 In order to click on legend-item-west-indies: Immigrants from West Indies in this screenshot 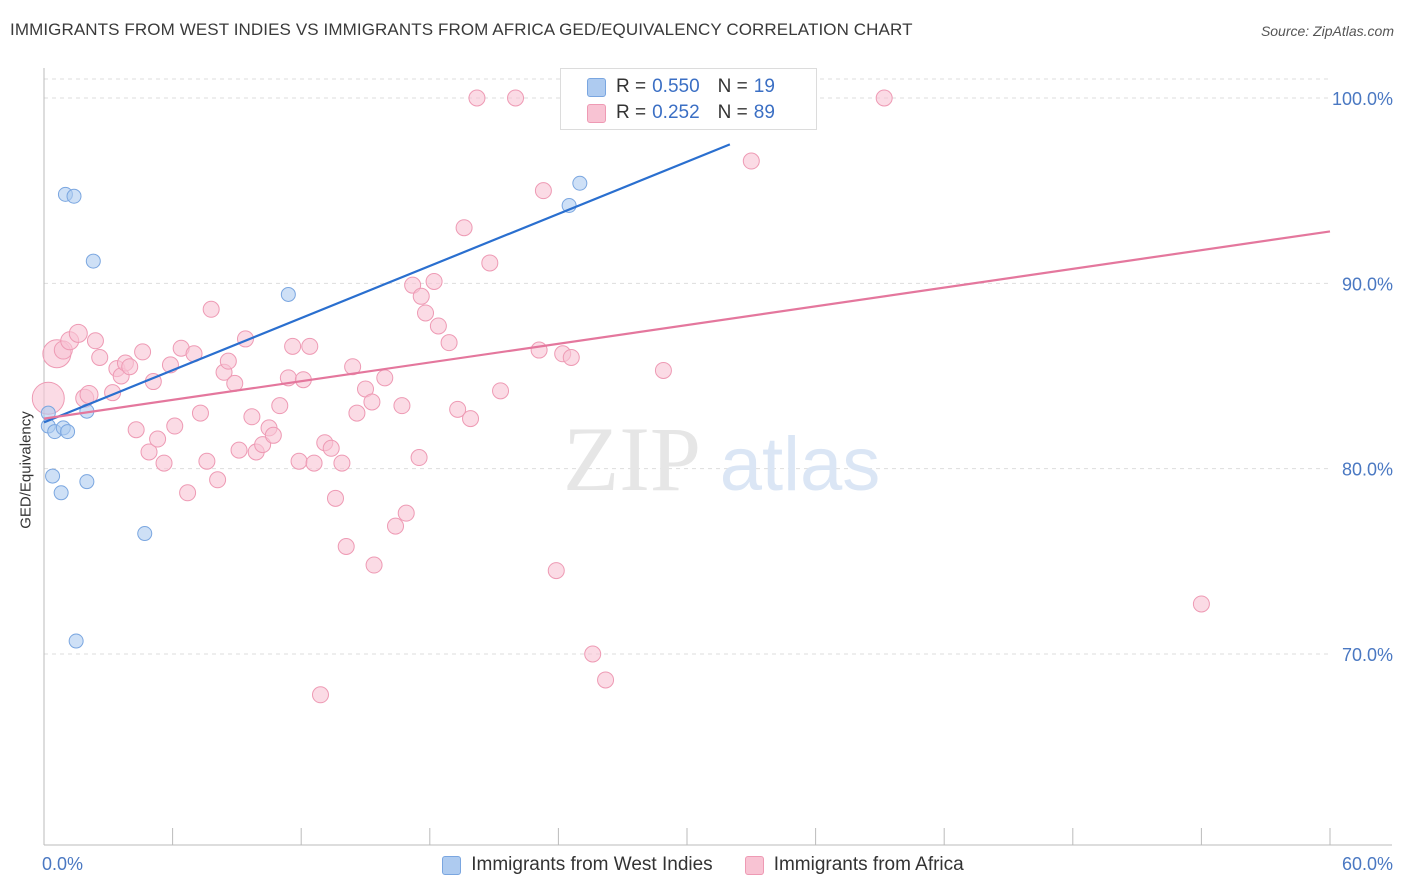, I will do `click(577, 865)`.